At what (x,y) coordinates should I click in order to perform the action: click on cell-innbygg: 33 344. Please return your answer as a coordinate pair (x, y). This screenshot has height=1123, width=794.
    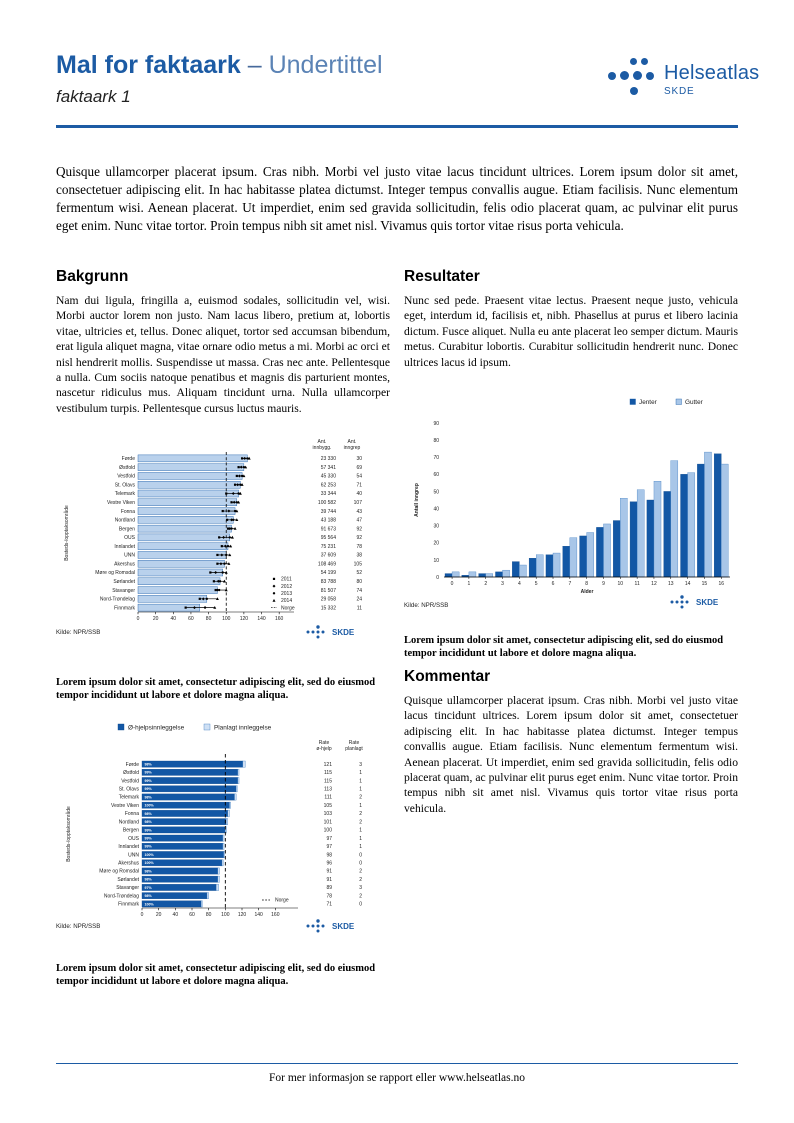
    Looking at the image, I should click on (329, 494).